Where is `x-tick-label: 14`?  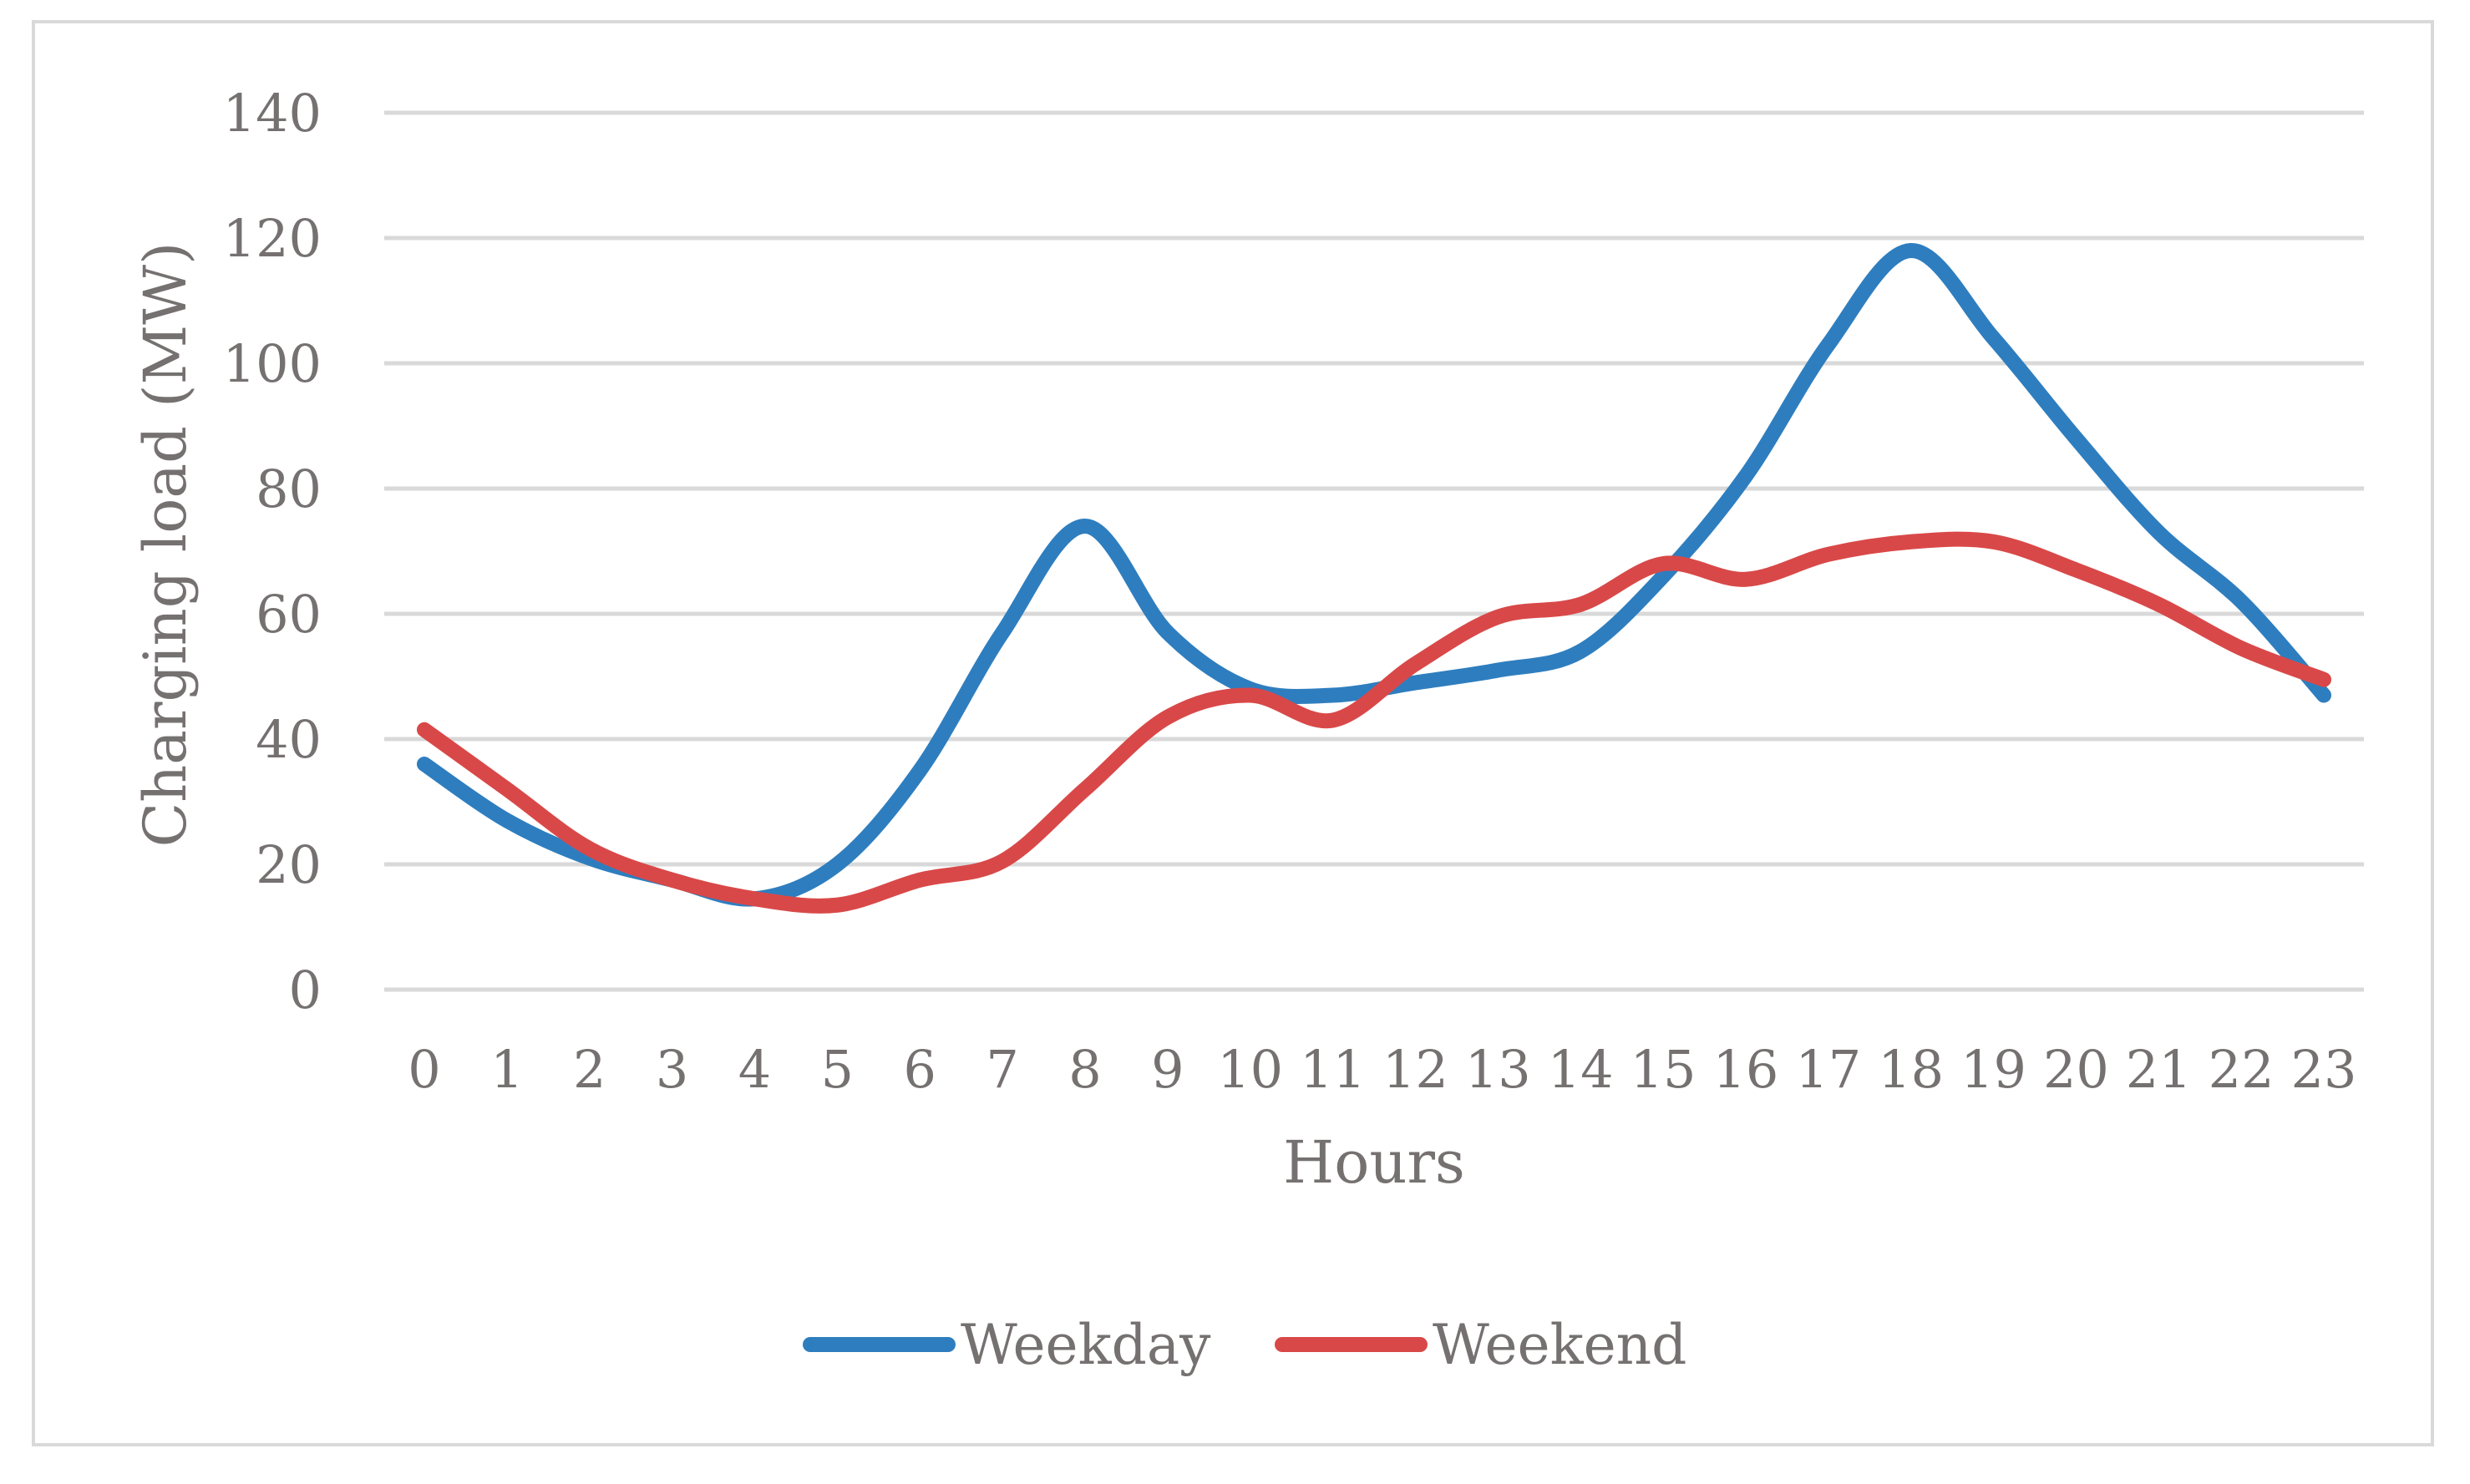
x-tick-label: 14 is located at coordinates (1581, 1069).